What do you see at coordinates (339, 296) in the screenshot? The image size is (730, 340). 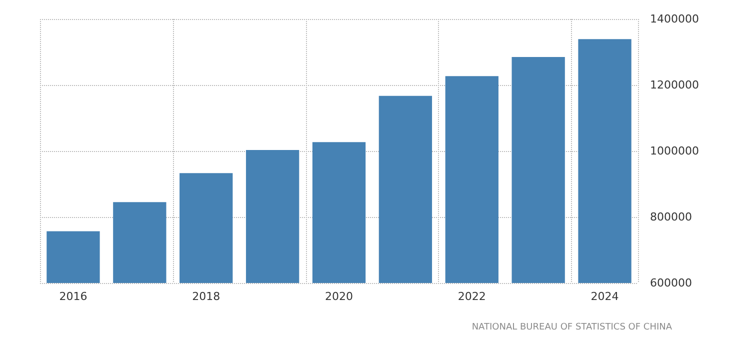 I see `x-tick-label: 2020` at bounding box center [339, 296].